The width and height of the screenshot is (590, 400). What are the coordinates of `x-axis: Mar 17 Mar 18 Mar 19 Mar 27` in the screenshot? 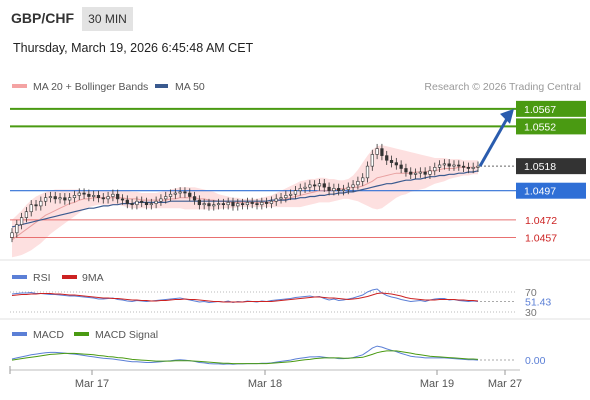 It's located at (265, 378).